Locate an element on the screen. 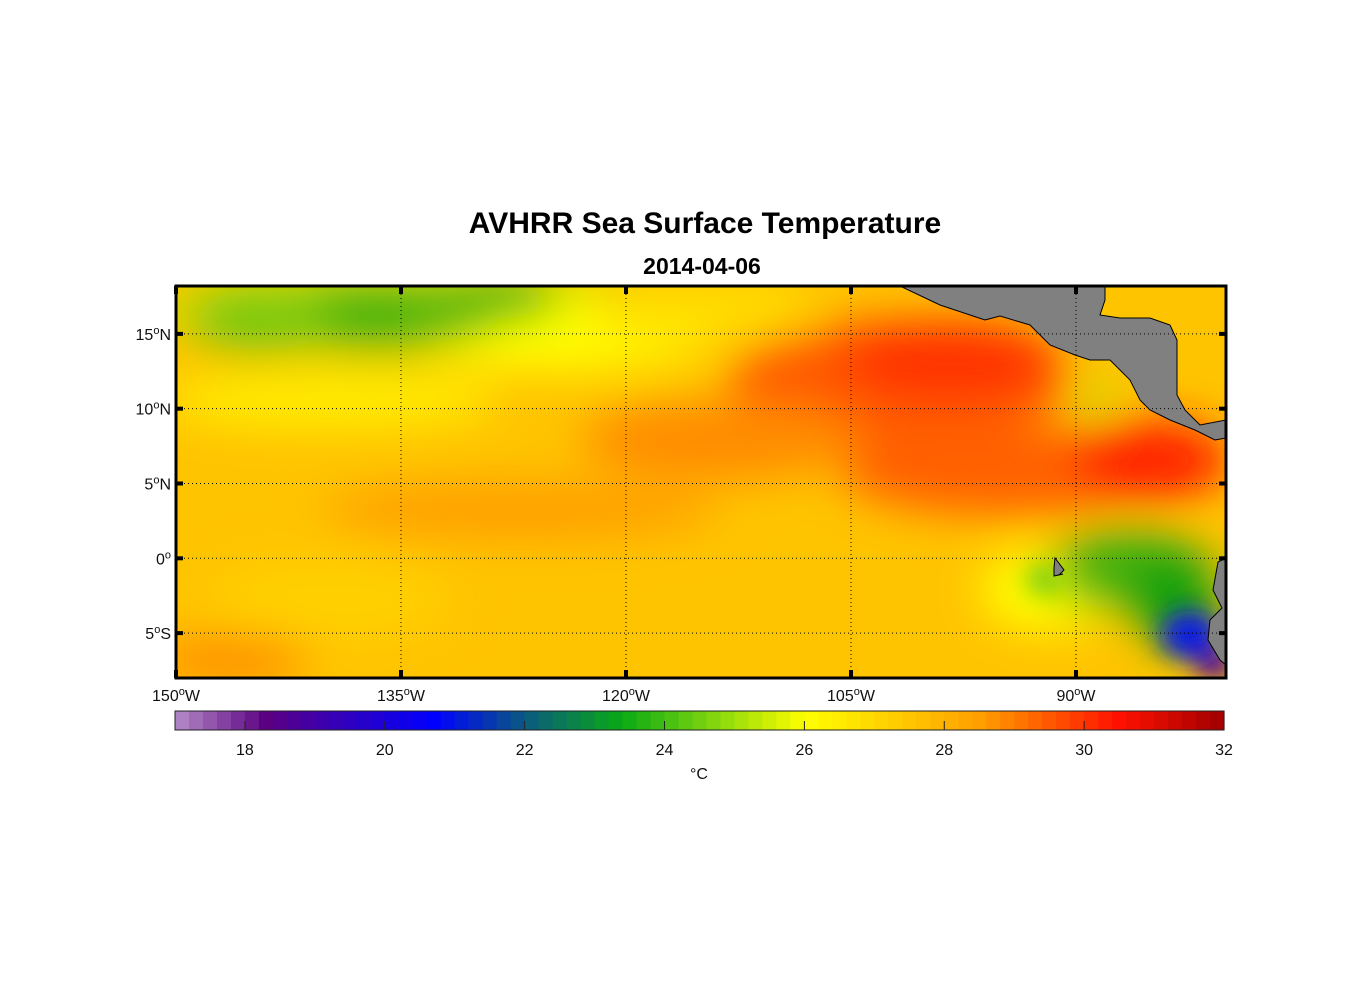 The height and width of the screenshot is (1000, 1356). colorbar-unit-label: °C is located at coordinates (699, 774).